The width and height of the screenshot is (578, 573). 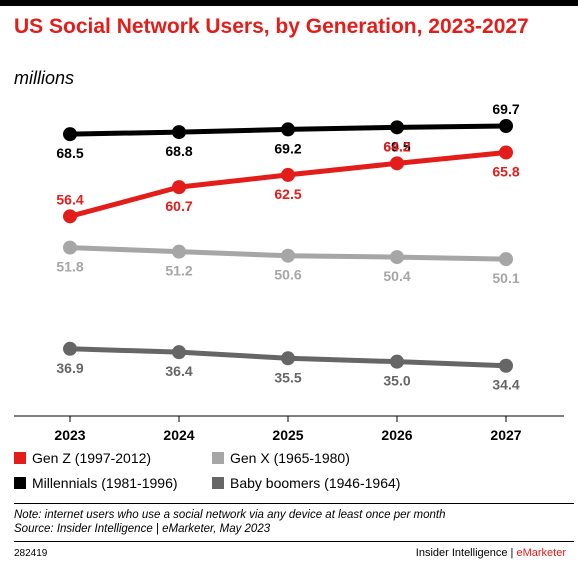 What do you see at coordinates (396, 276) in the screenshot?
I see `data-label: 50.4` at bounding box center [396, 276].